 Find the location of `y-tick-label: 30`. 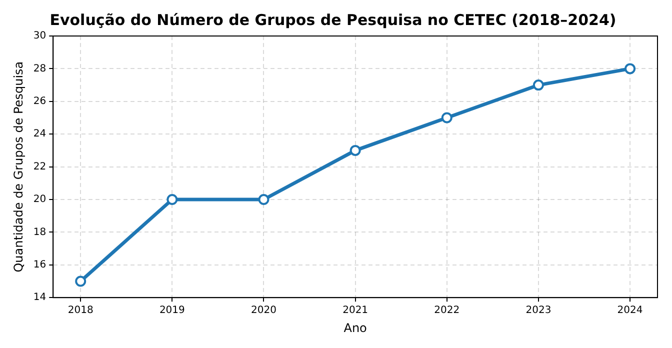

y-tick-label: 30 is located at coordinates (39, 36).